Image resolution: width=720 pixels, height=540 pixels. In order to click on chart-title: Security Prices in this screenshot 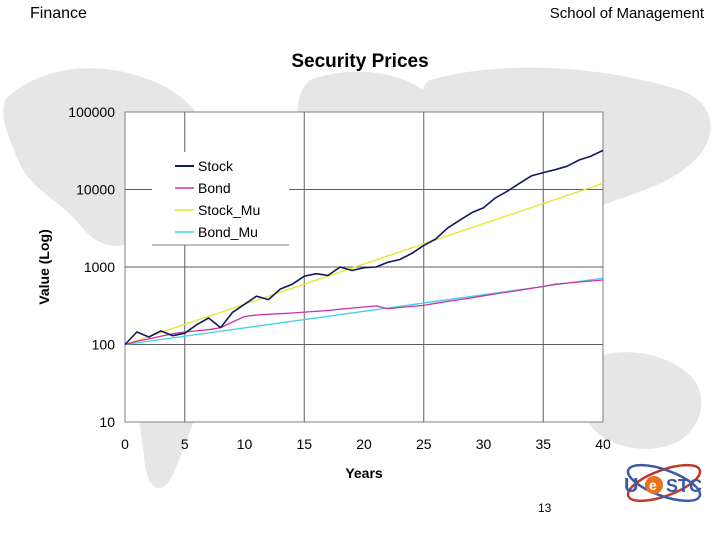, I will do `click(360, 61)`.